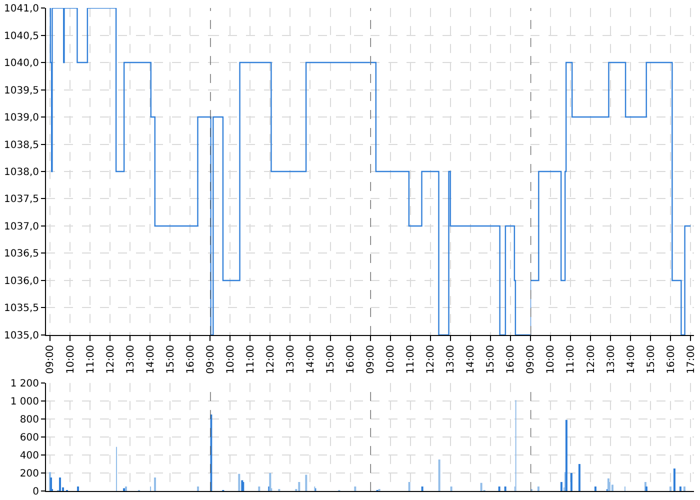 This screenshot has height=500, width=700. I want to click on y-tick-label: 1039,5, so click(21, 90).